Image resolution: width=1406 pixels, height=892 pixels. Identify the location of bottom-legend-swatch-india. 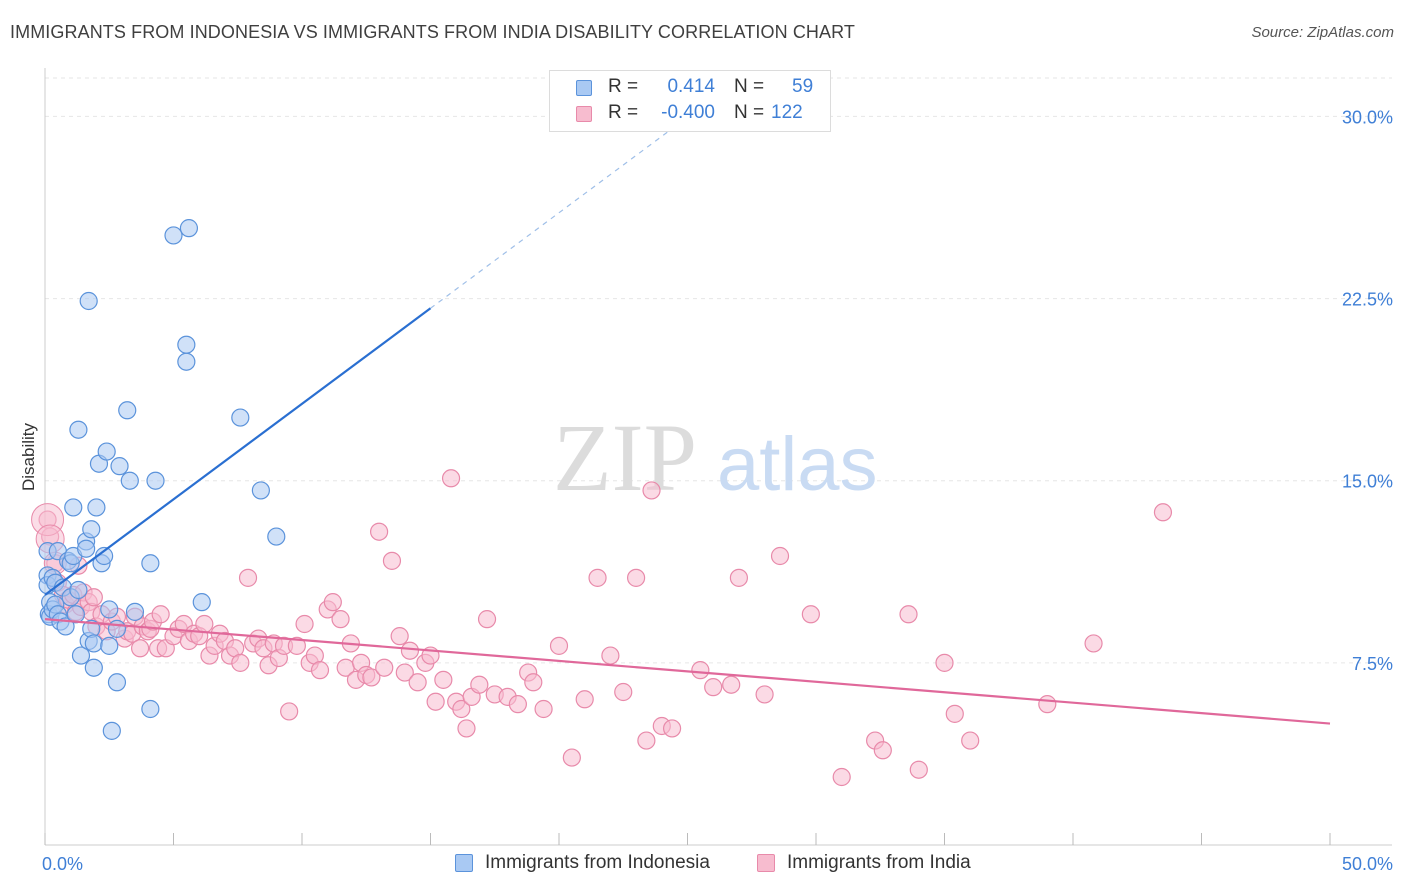
(766, 863).